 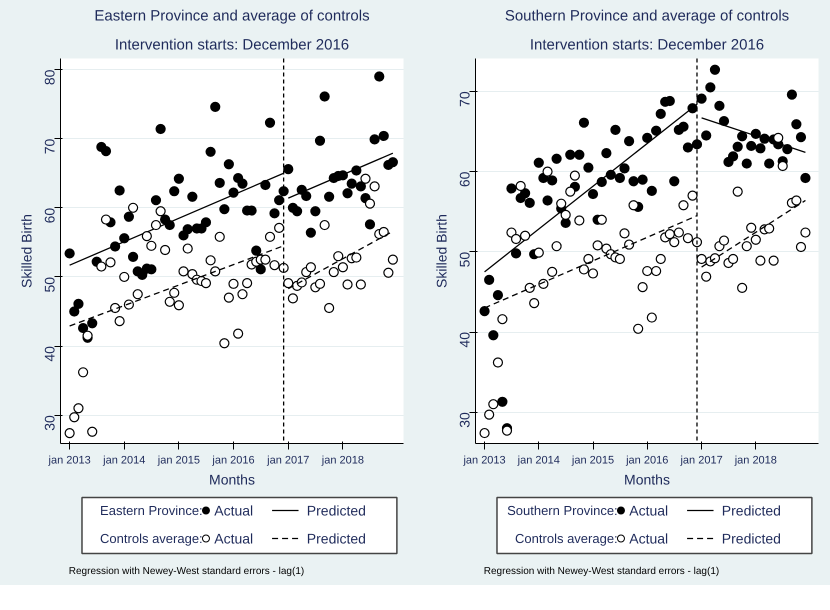 I want to click on text: Eastern Province:, so click(x=151, y=510).